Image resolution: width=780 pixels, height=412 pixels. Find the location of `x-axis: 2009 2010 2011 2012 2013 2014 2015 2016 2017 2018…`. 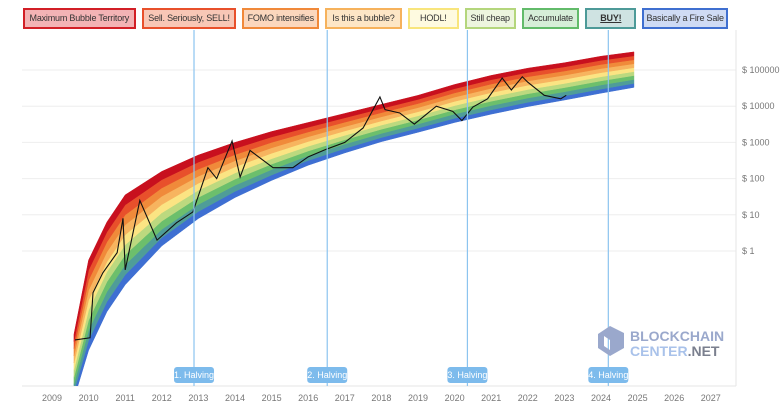

x-axis: 2009 2010 2011 2012 2013 2014 2015 2016 2017 2018… is located at coordinates (381, 398).